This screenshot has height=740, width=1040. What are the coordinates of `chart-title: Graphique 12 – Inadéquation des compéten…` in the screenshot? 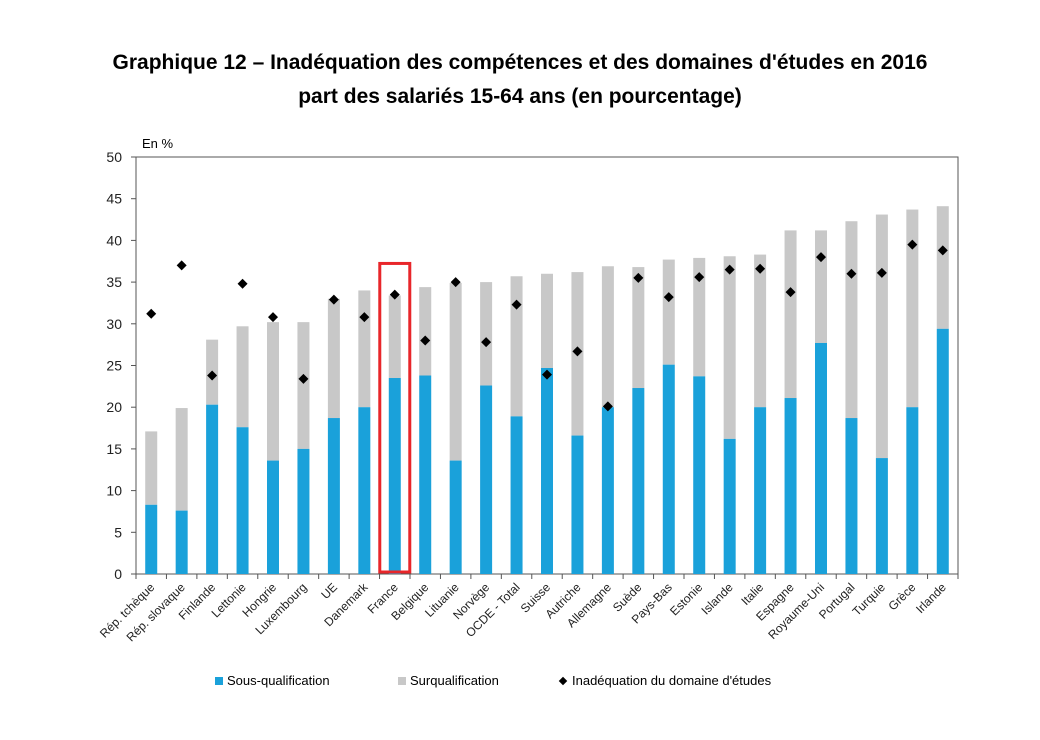 It's located at (520, 62).